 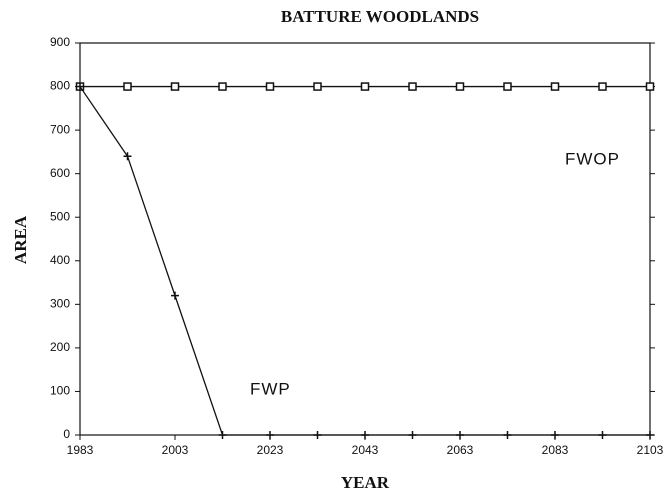 I want to click on y-tick-label: 100, so click(x=60, y=391).